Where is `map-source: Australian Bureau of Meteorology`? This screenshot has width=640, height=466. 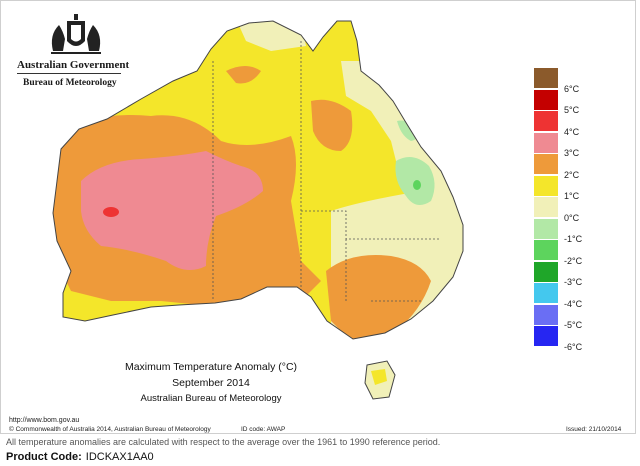 map-source: Australian Bureau of Meteorology is located at coordinates (211, 398).